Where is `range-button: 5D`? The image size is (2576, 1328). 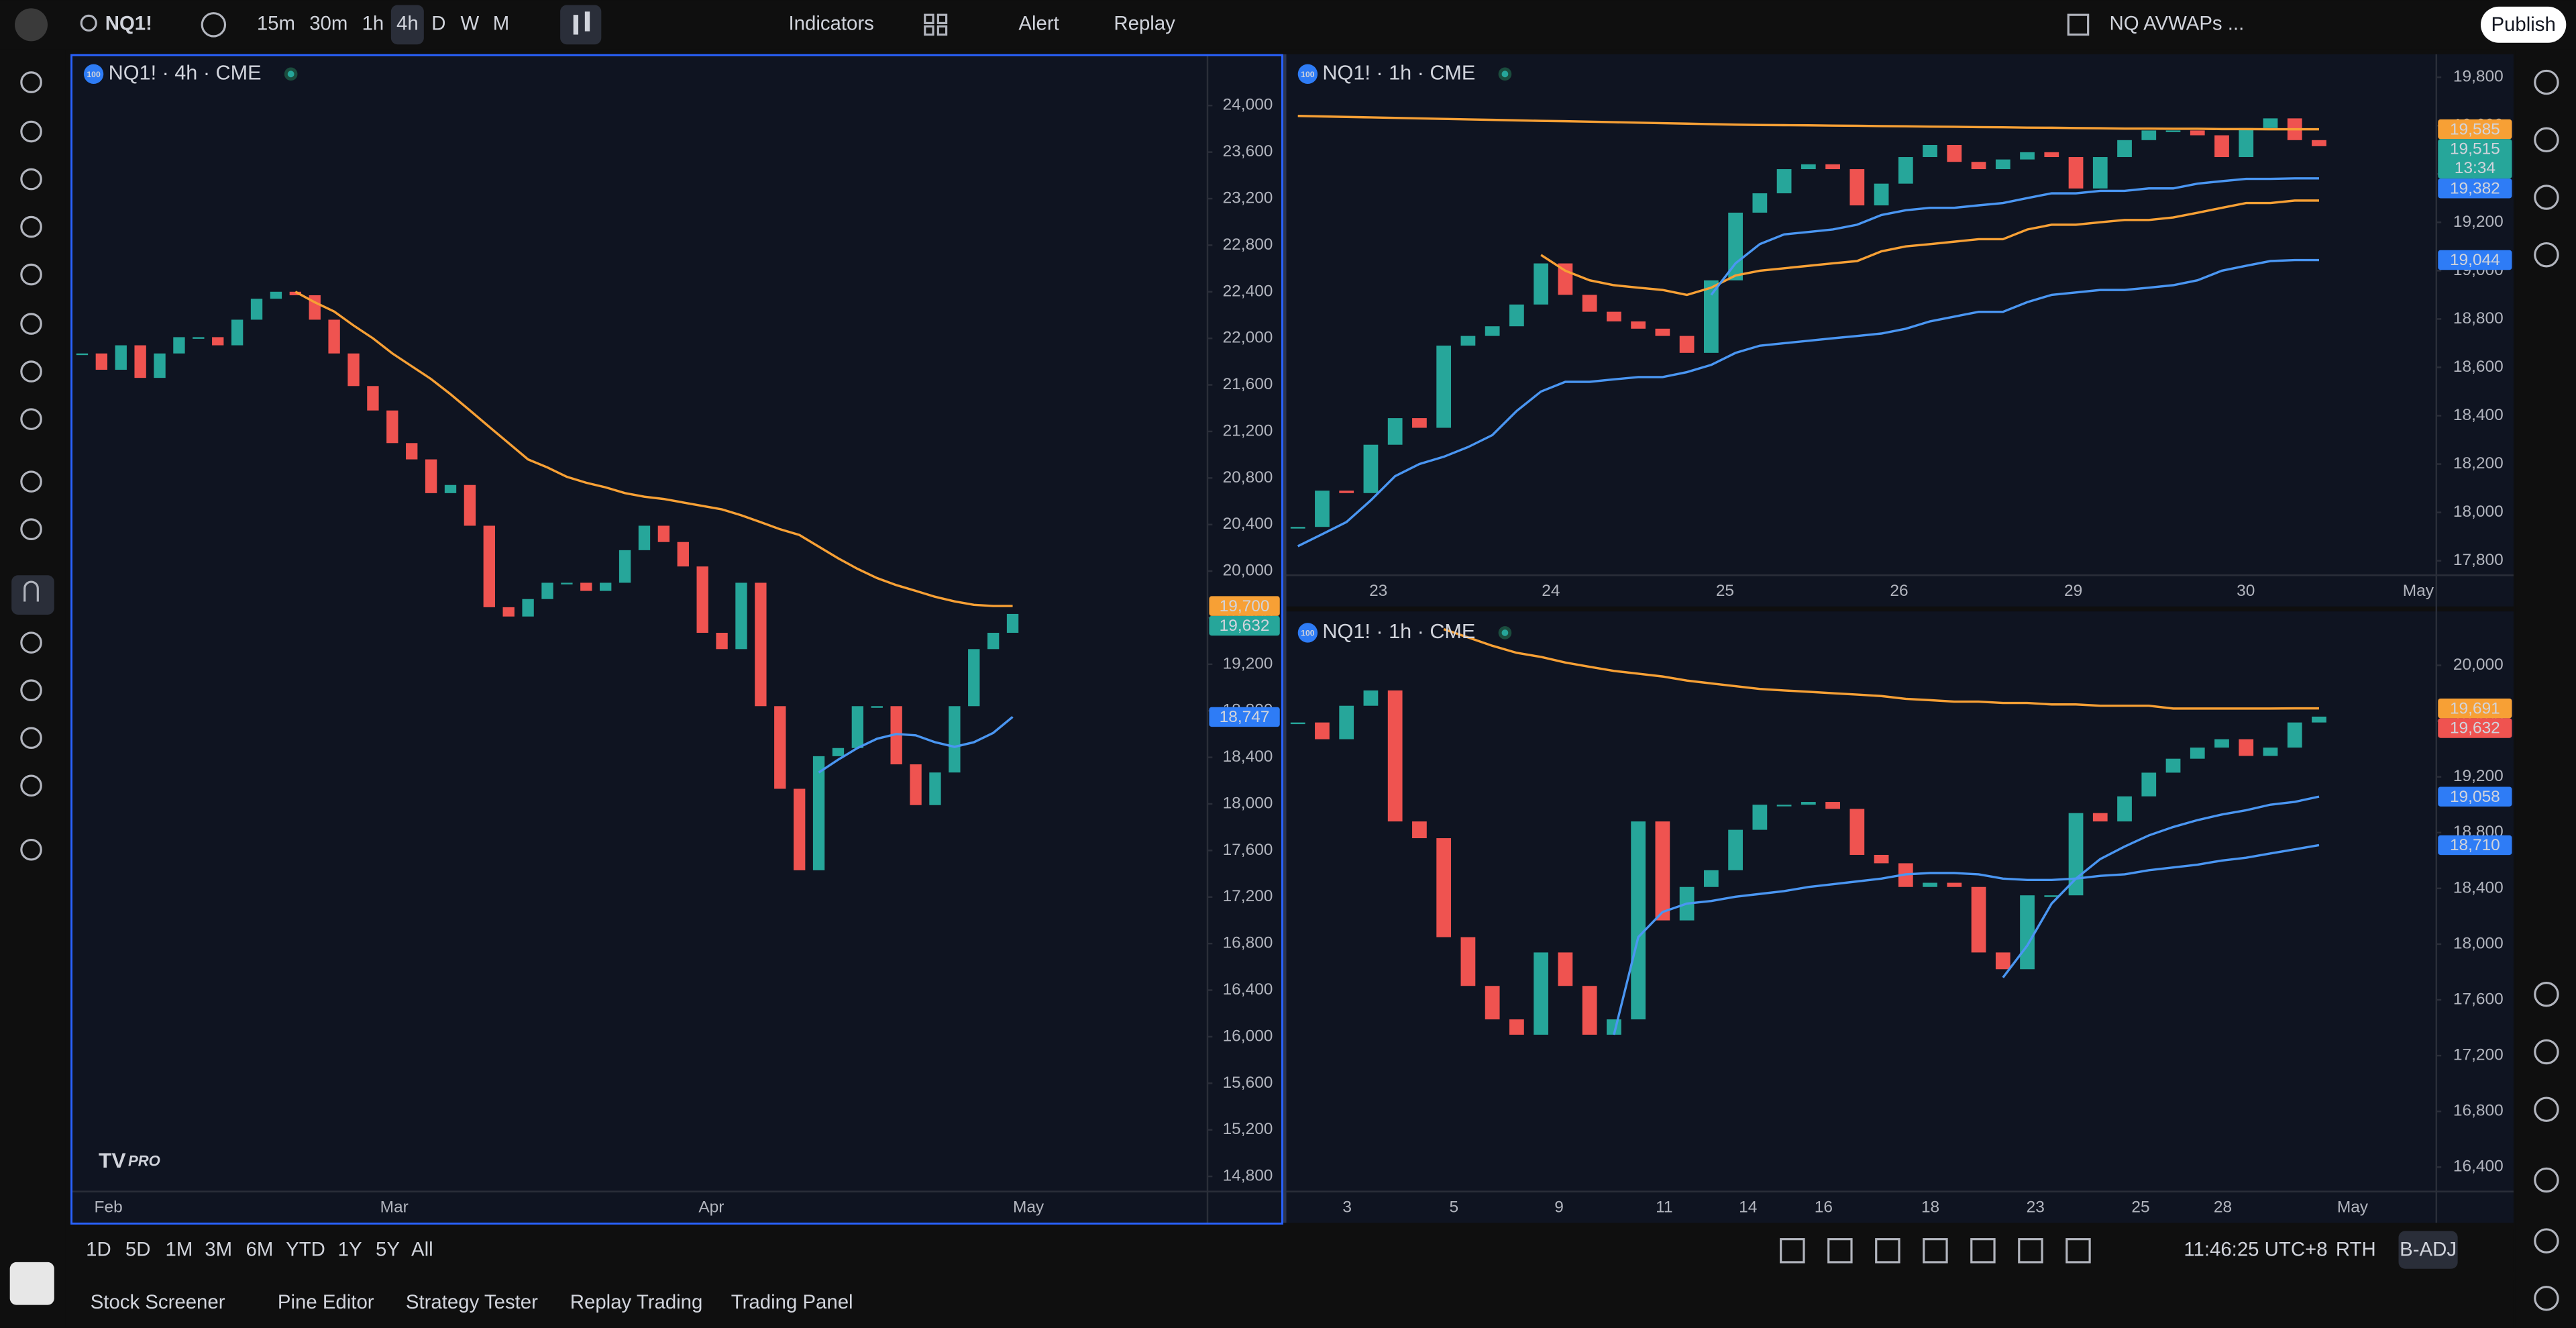 range-button: 5D is located at coordinates (138, 1250).